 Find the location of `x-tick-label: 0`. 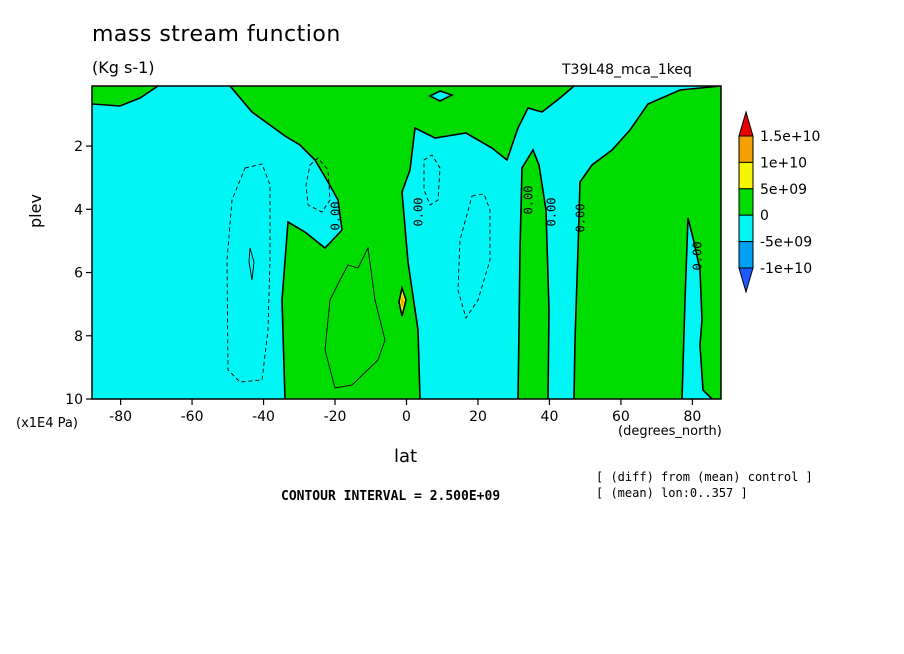

x-tick-label: 0 is located at coordinates (406, 417).